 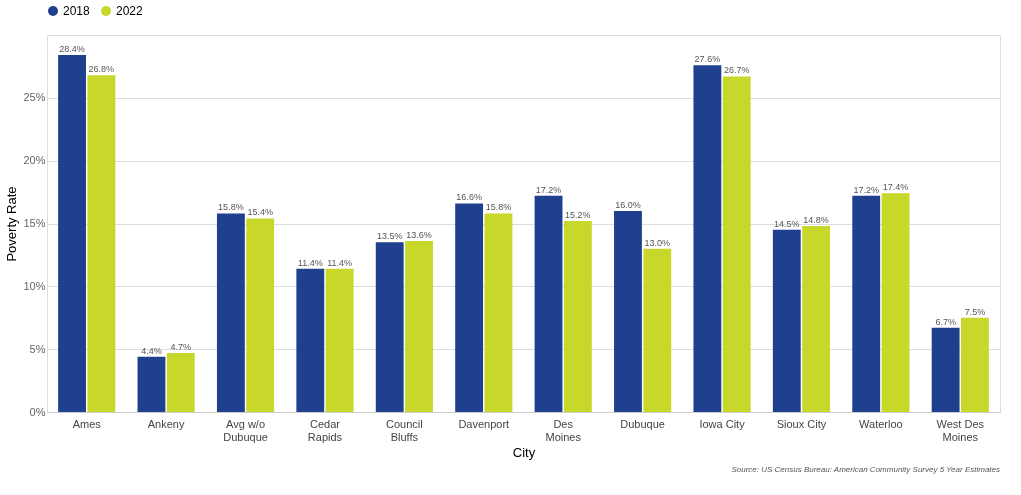 I want to click on data-label: 17.4%, so click(x=895, y=187).